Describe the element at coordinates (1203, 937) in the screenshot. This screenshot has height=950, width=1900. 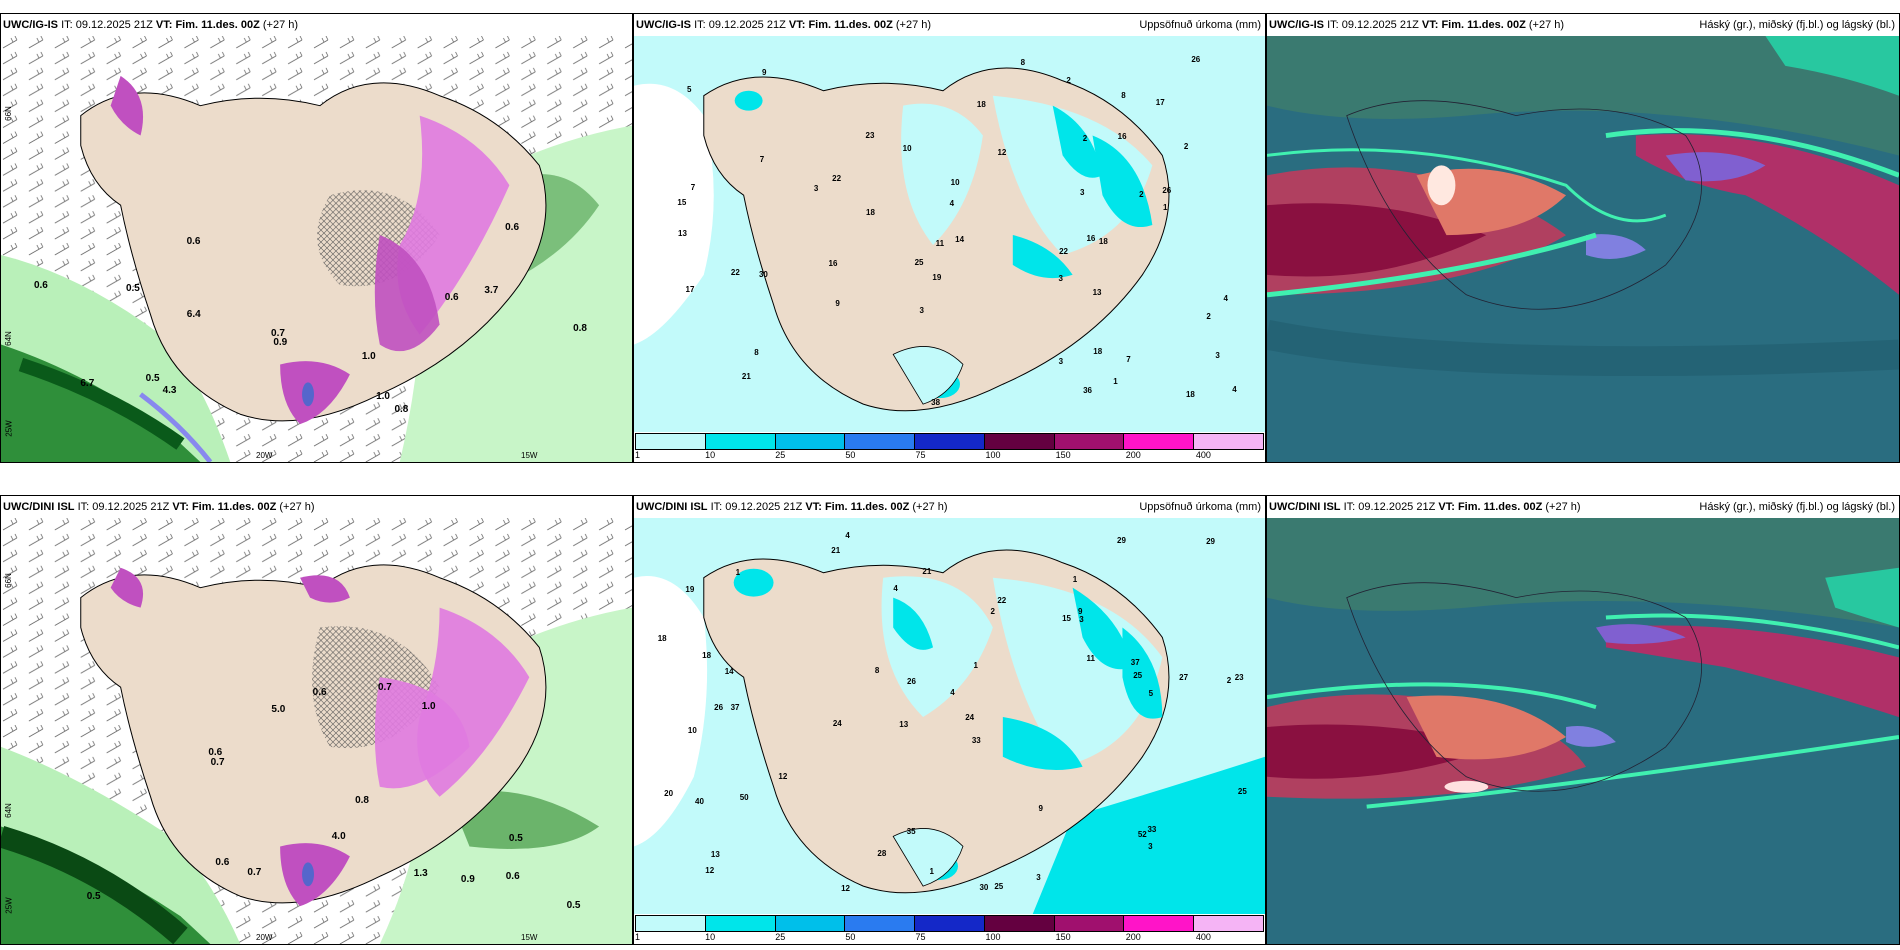
I see `colorbar-label: 400` at that location.